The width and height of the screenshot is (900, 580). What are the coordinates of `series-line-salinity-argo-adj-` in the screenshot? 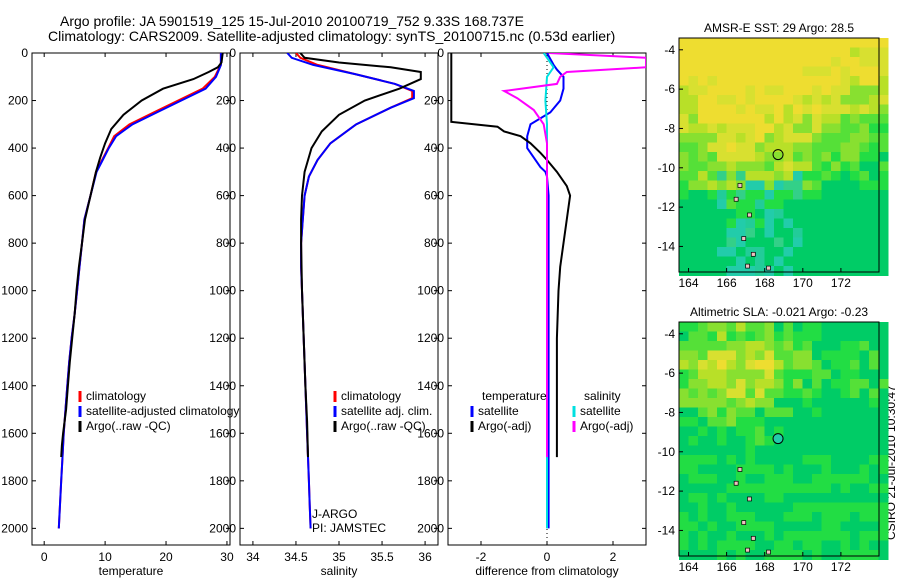 It's located at (573, 255).